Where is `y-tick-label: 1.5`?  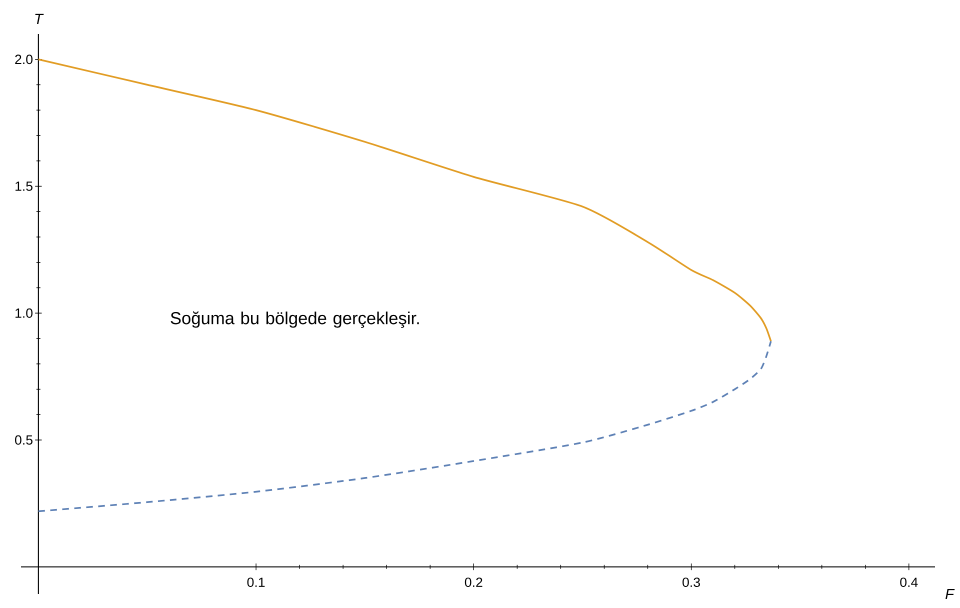 y-tick-label: 1.5 is located at coordinates (24, 186).